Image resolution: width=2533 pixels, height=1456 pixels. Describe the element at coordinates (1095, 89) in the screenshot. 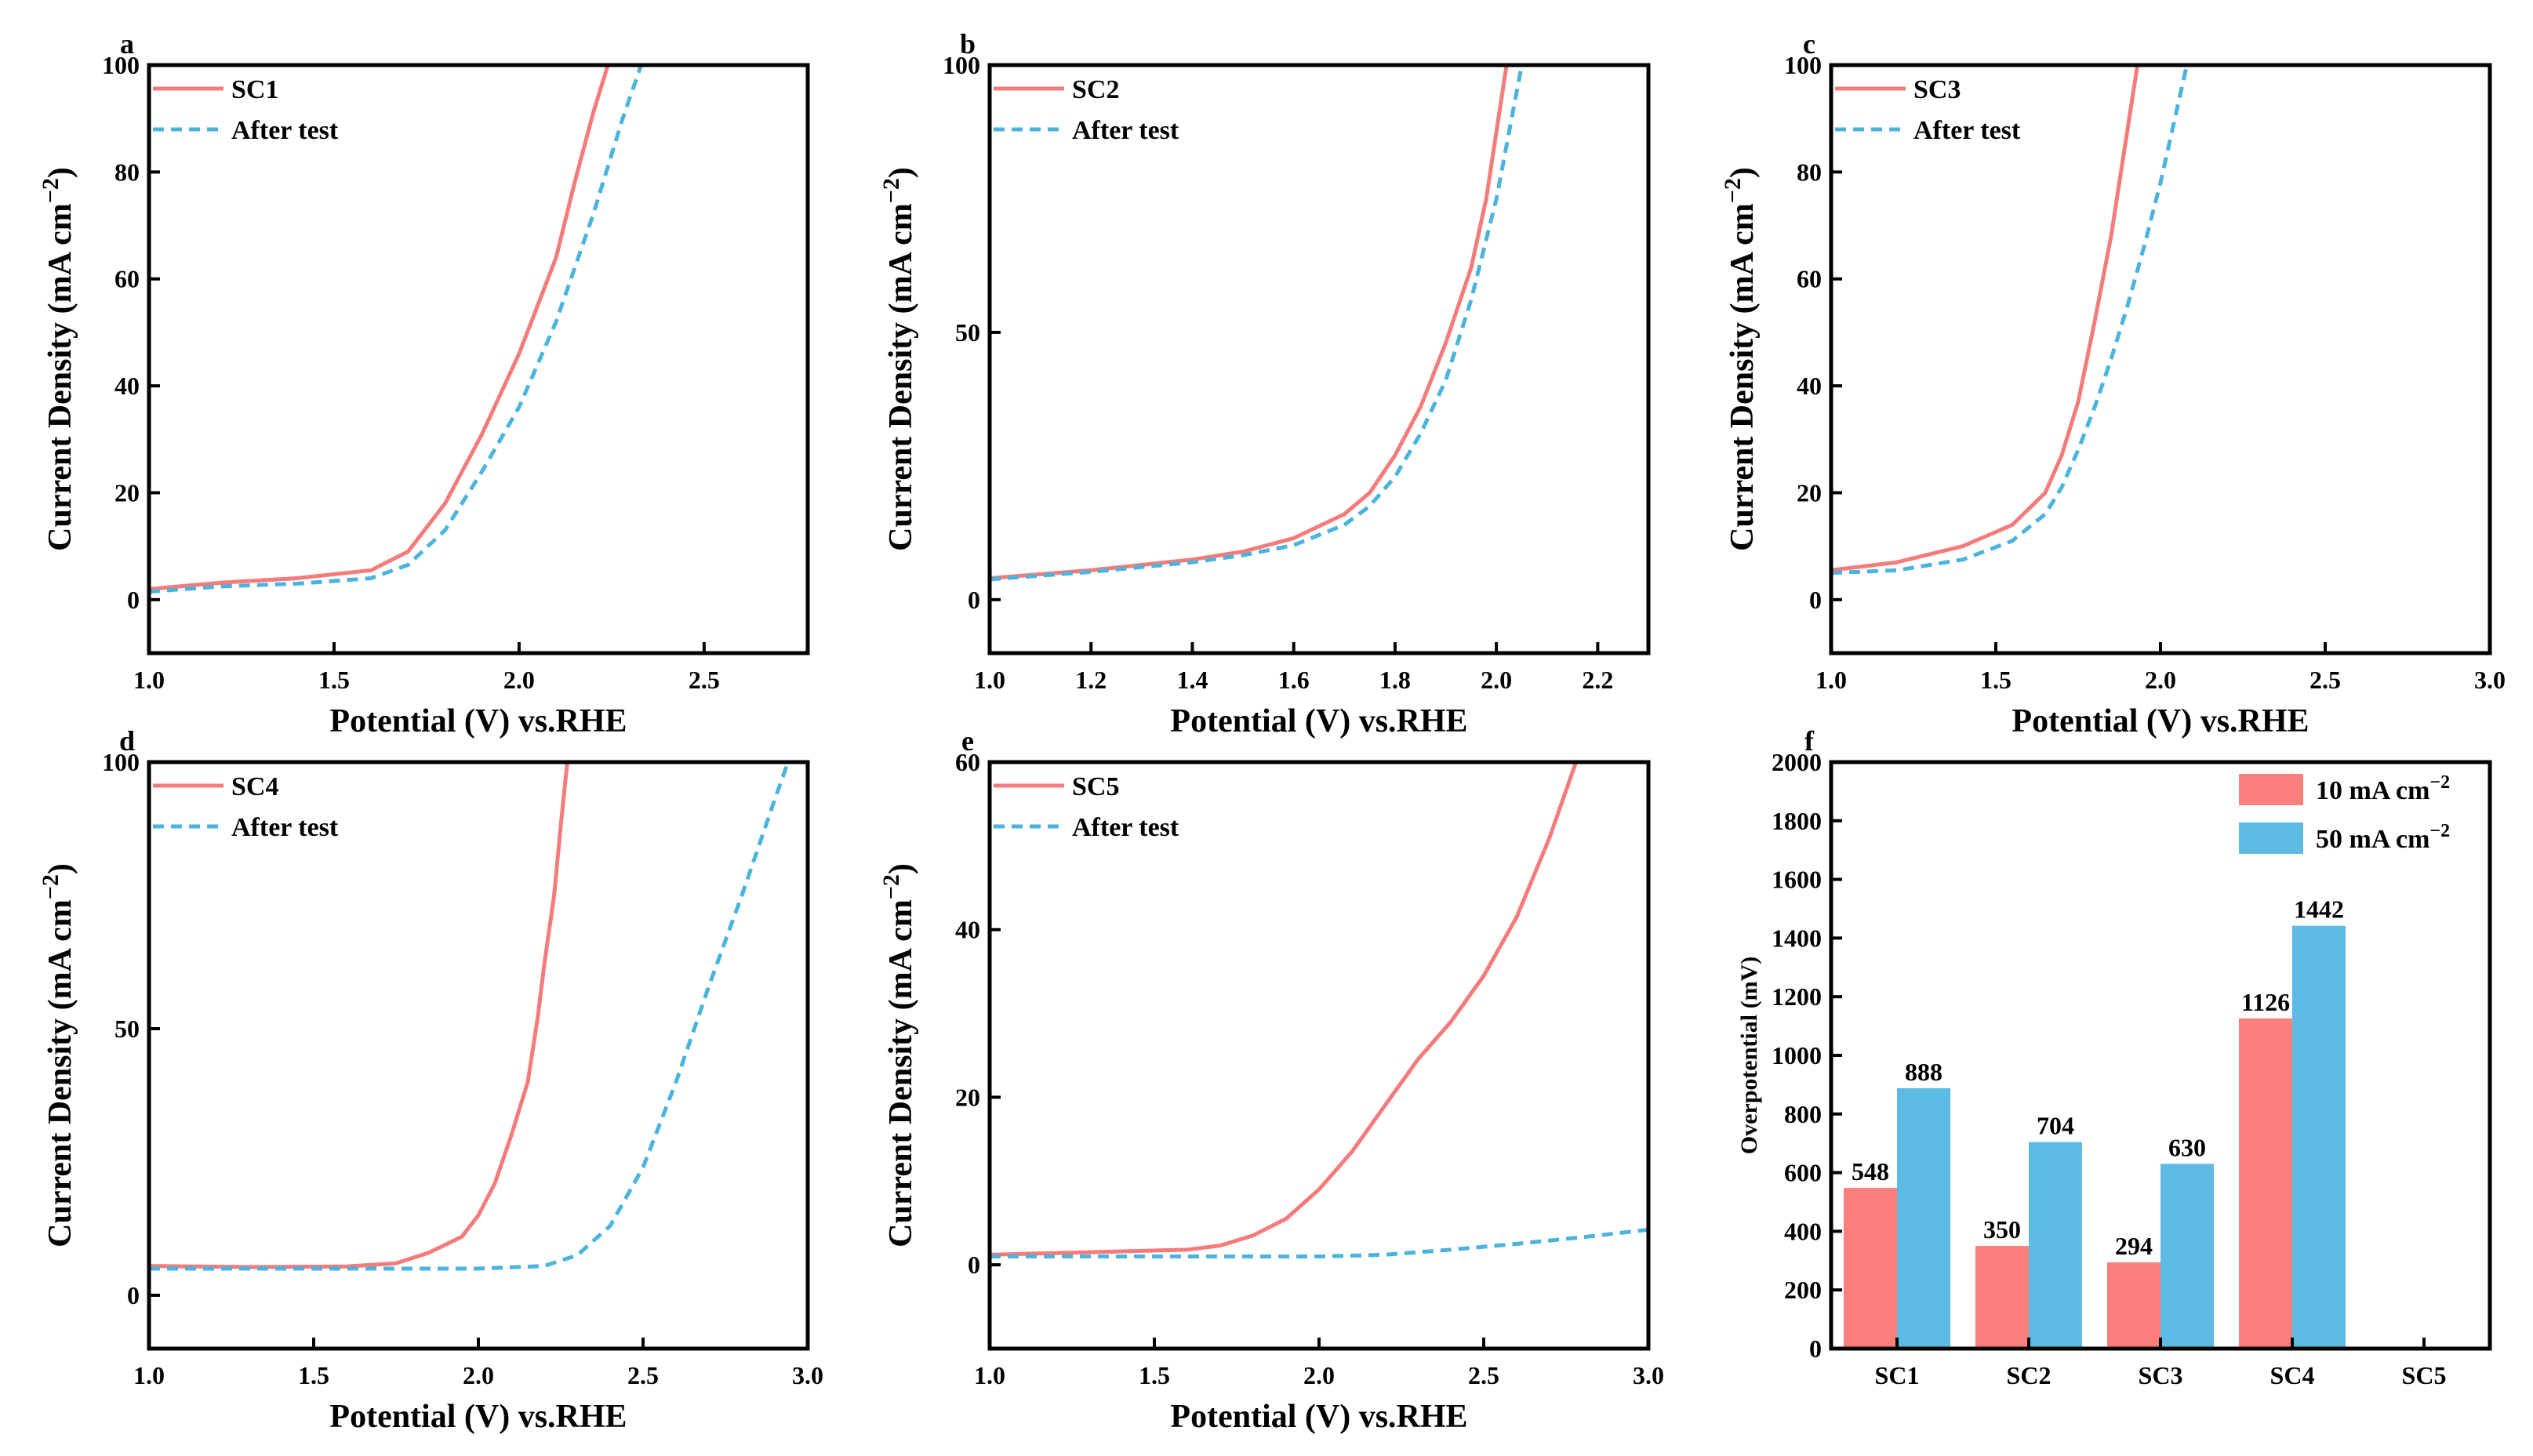

I see `legend-label: SC2` at that location.